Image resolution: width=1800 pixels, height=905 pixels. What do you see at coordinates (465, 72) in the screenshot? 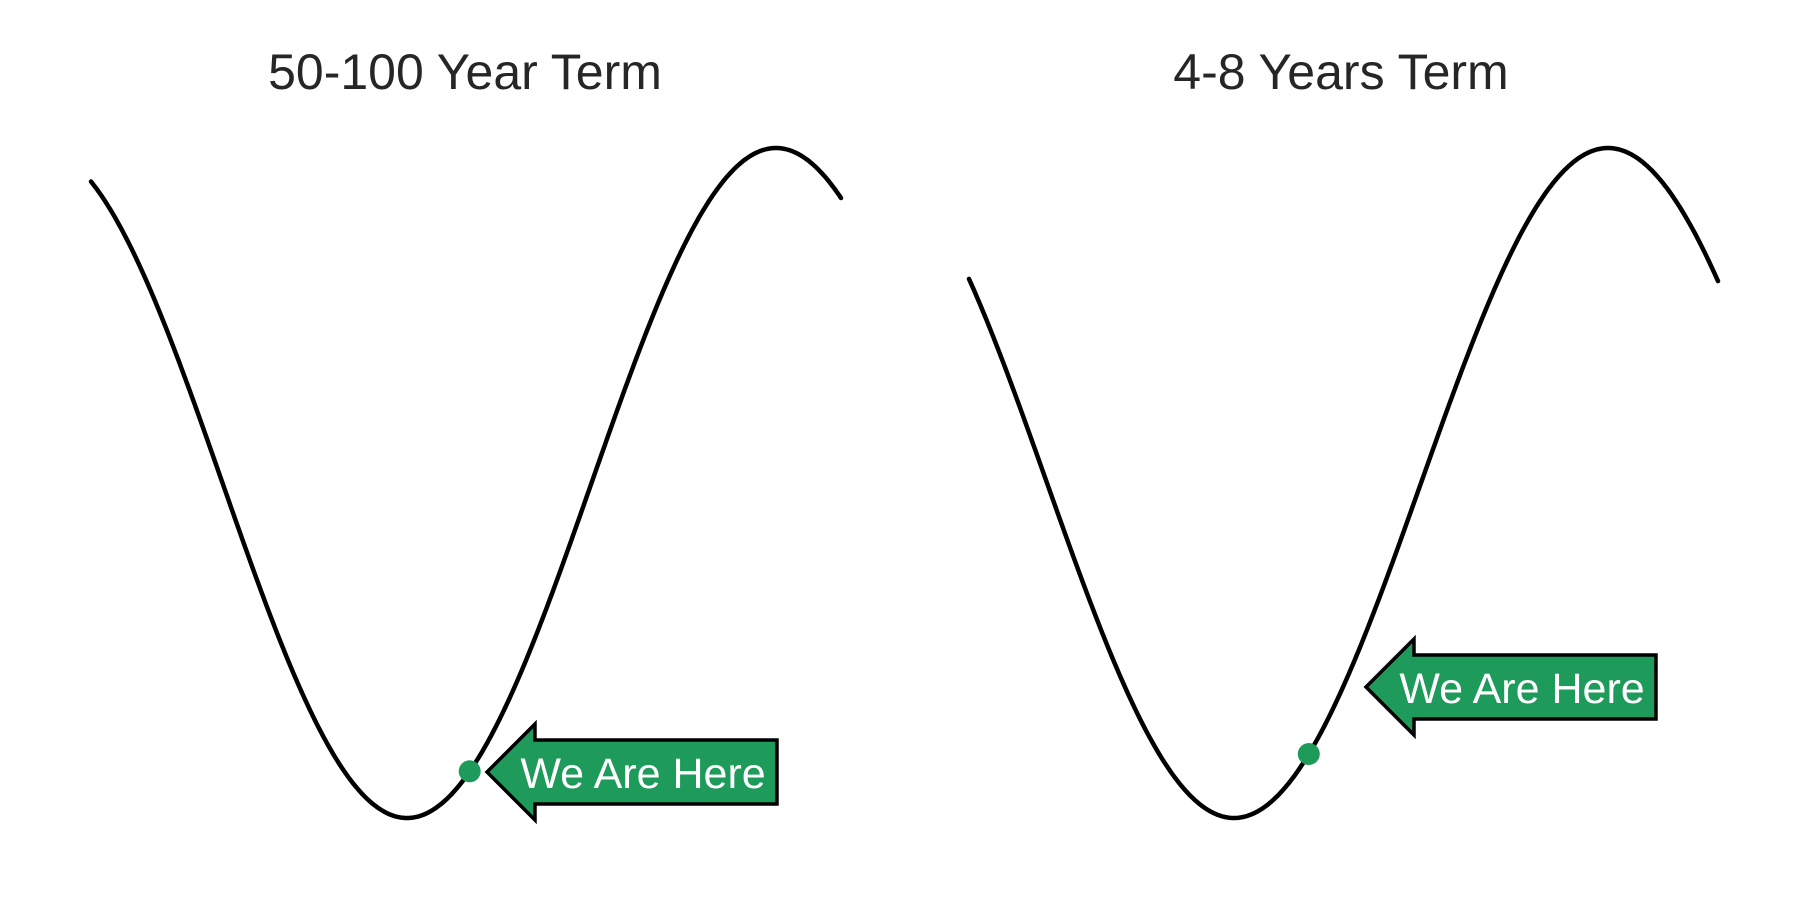
I see `panel-title: 50-100 Year Term` at bounding box center [465, 72].